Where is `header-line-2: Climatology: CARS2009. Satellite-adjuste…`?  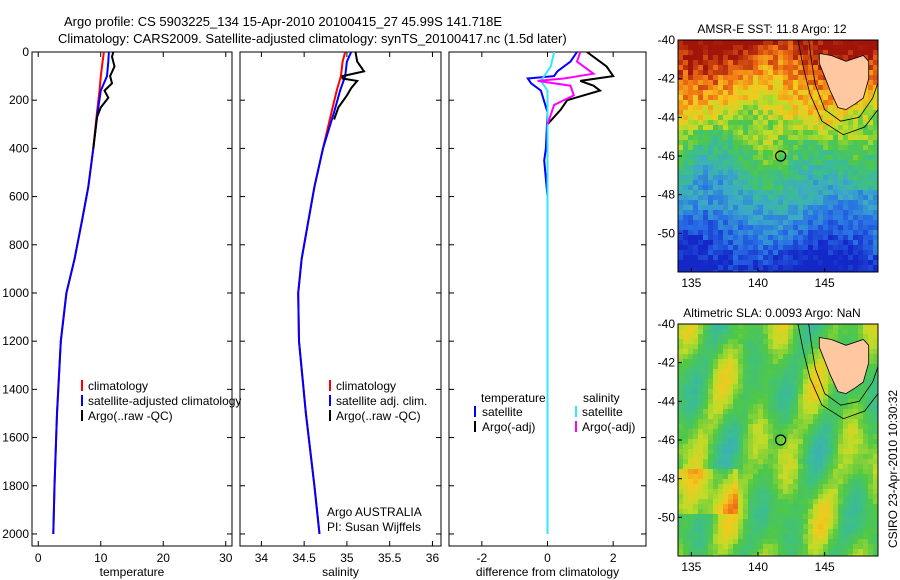
header-line-2: Climatology: CARS2009. Satellite-adjuste… is located at coordinates (312, 38).